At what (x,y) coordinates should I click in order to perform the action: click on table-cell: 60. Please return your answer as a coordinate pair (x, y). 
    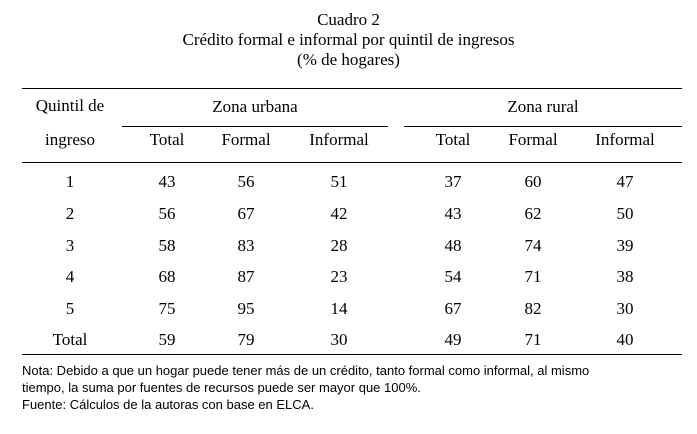
    Looking at the image, I should click on (533, 181).